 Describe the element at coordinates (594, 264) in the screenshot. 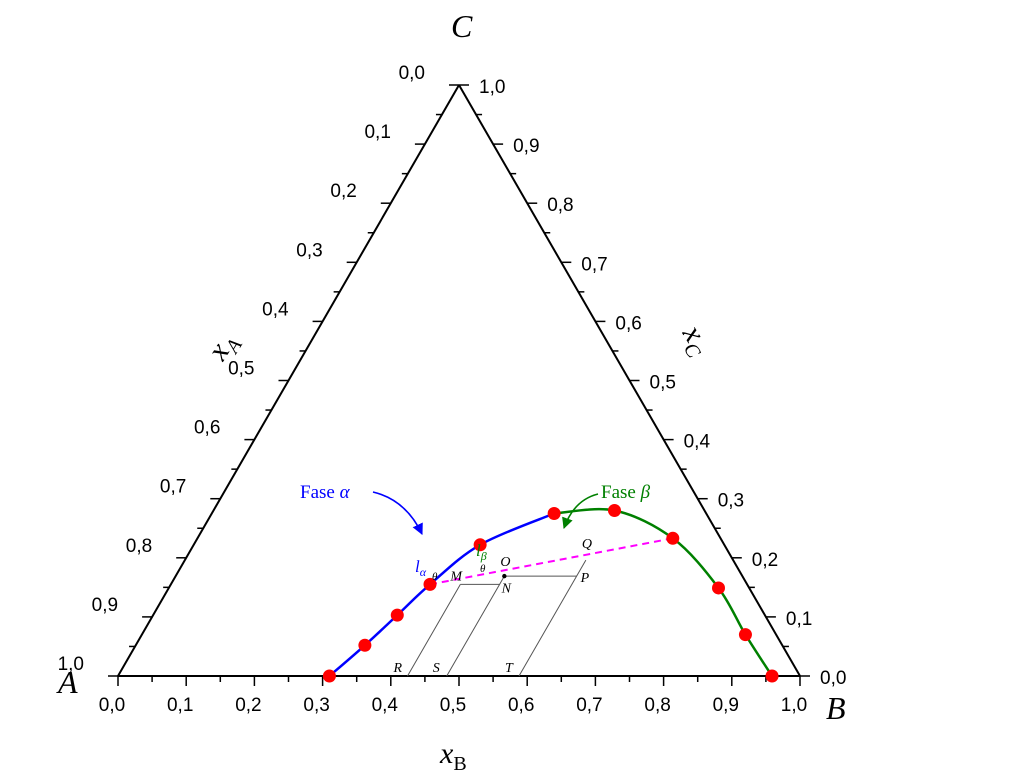

I see `tick-label-c: 0,7` at that location.